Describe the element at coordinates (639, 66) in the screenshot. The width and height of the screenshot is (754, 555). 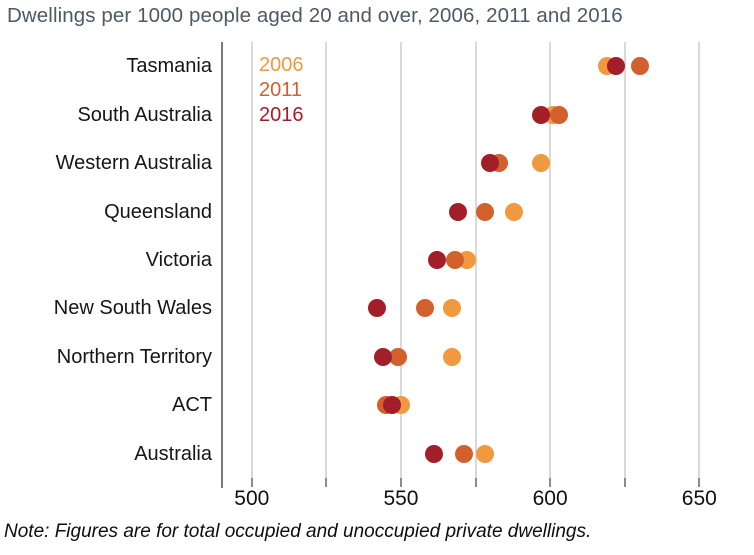
I see `dot-2011-tasmania` at that location.